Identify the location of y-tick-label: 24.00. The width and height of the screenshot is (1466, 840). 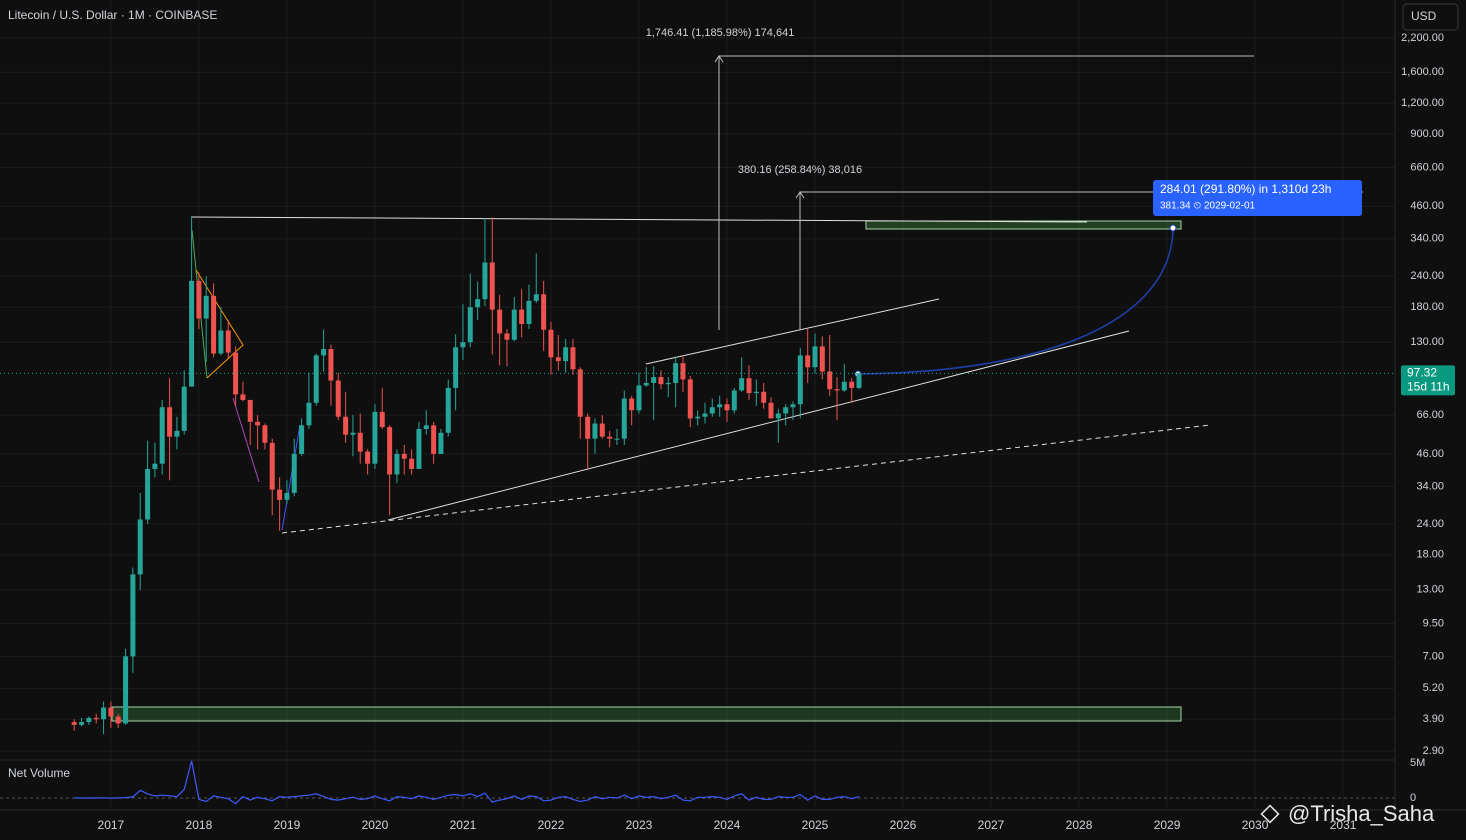
(1430, 524).